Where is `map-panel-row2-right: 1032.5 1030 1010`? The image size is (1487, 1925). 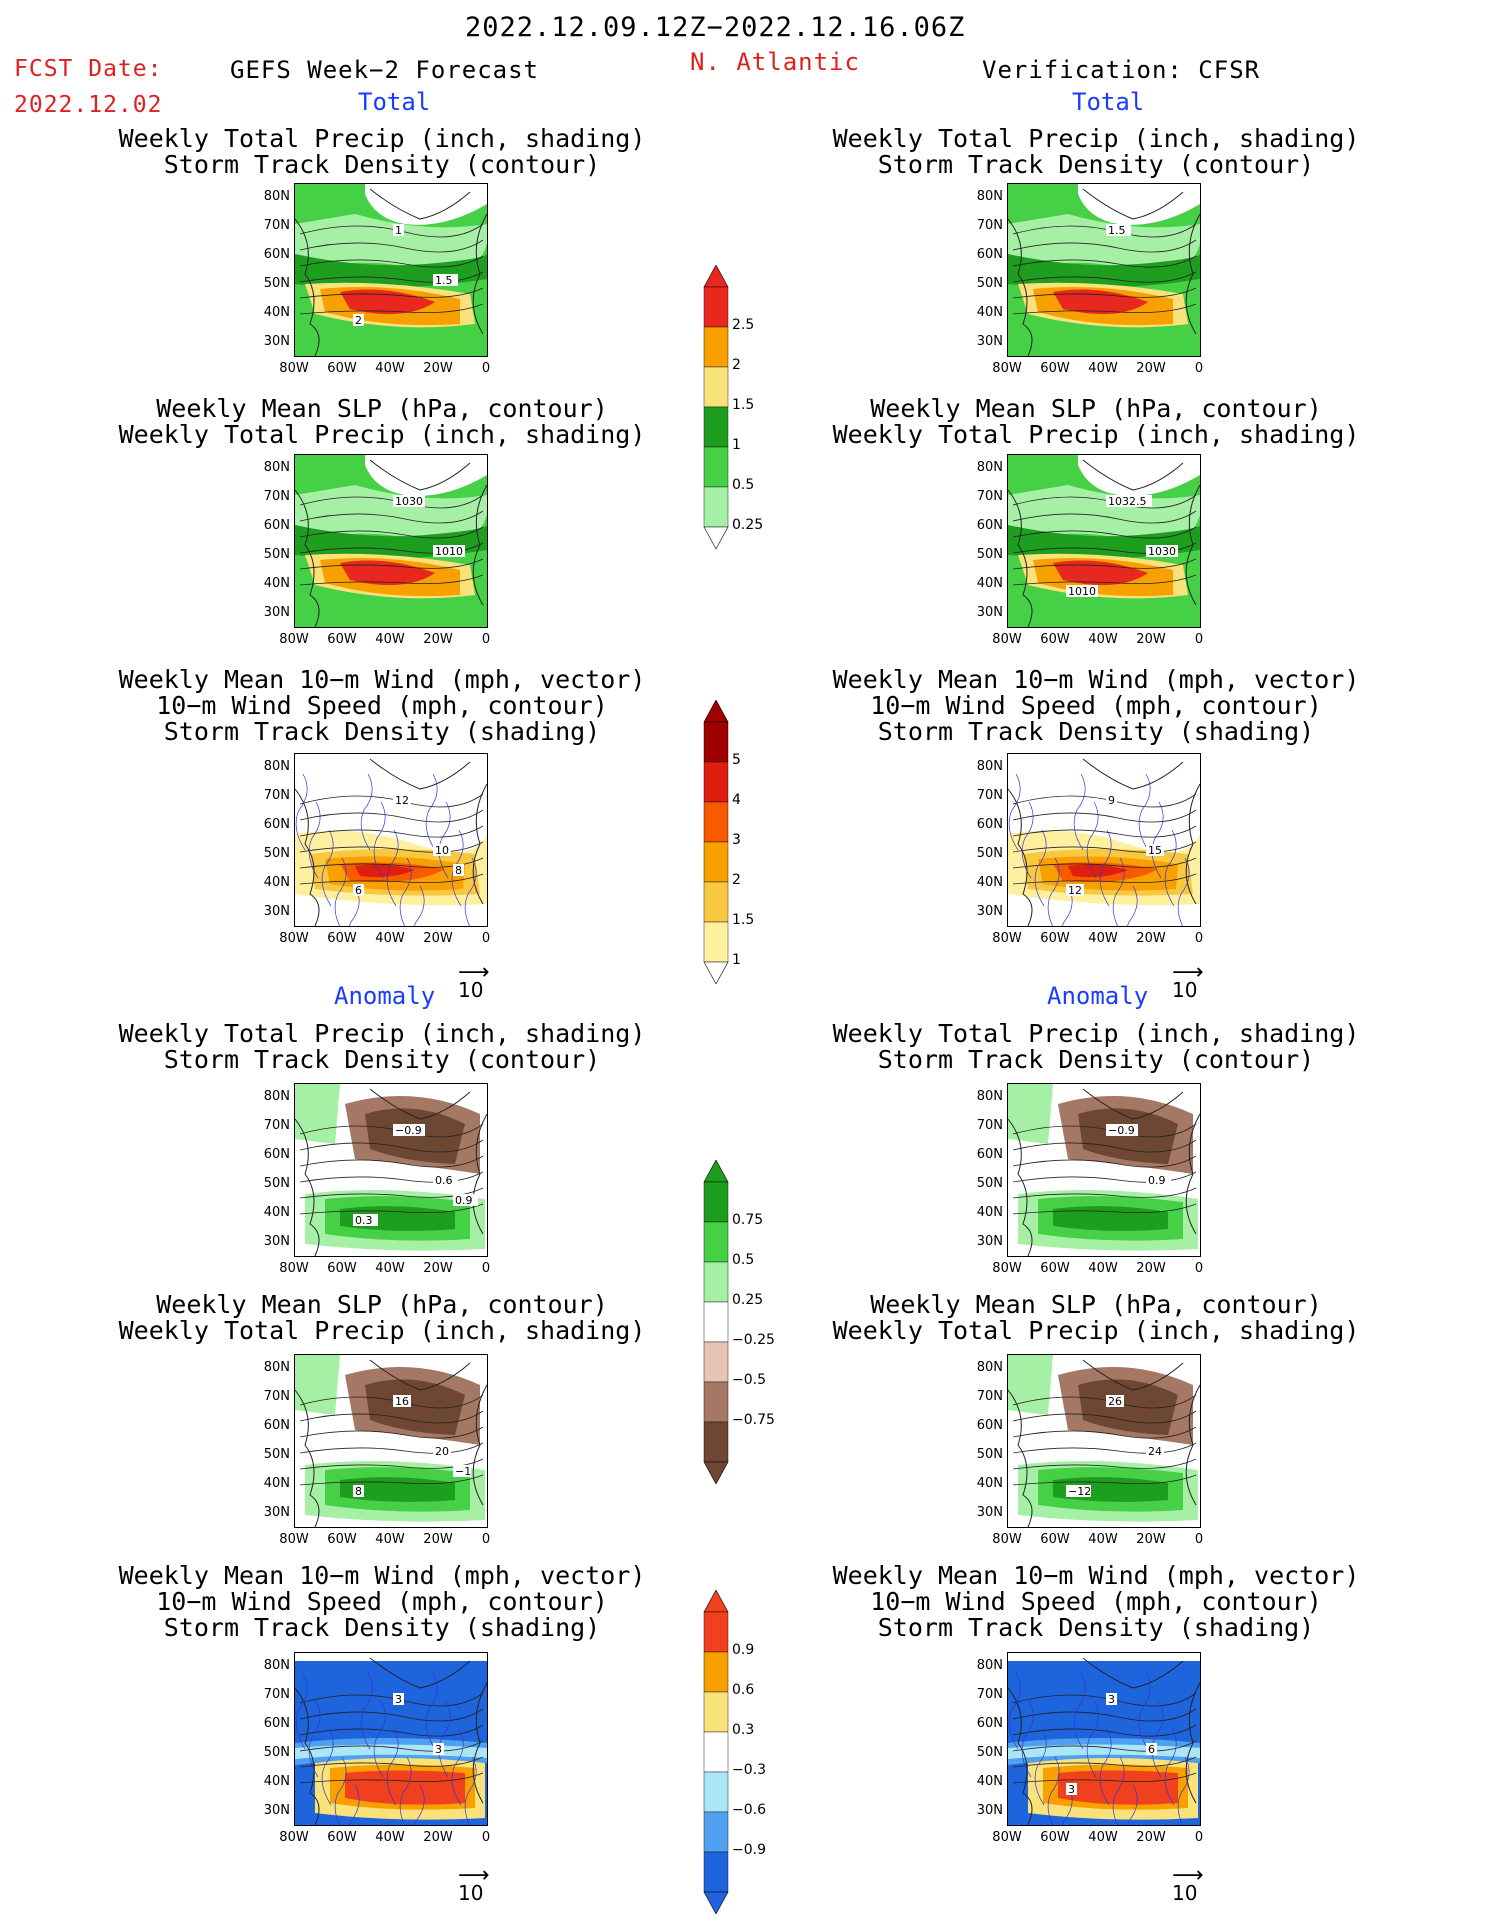
map-panel-row2-right: 1032.5 1030 1010 is located at coordinates (1104, 541).